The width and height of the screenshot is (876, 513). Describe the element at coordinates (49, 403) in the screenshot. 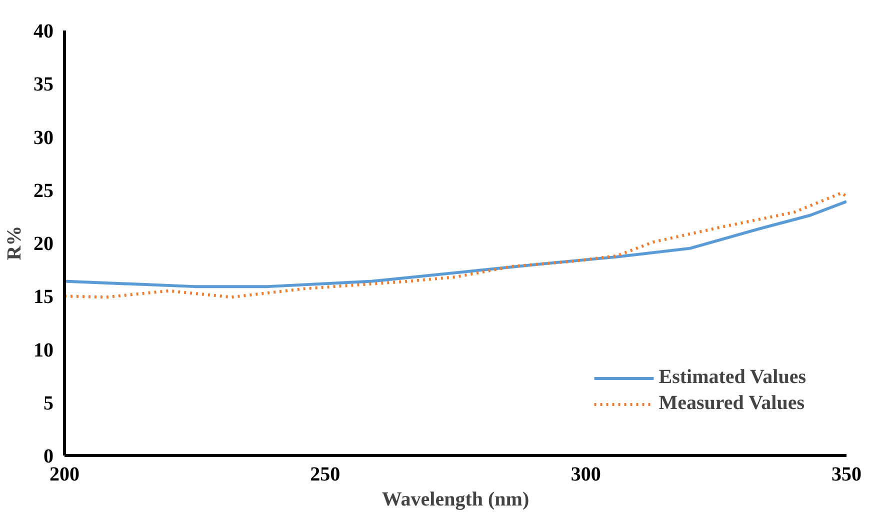

I see `y-tick-label: 5` at that location.